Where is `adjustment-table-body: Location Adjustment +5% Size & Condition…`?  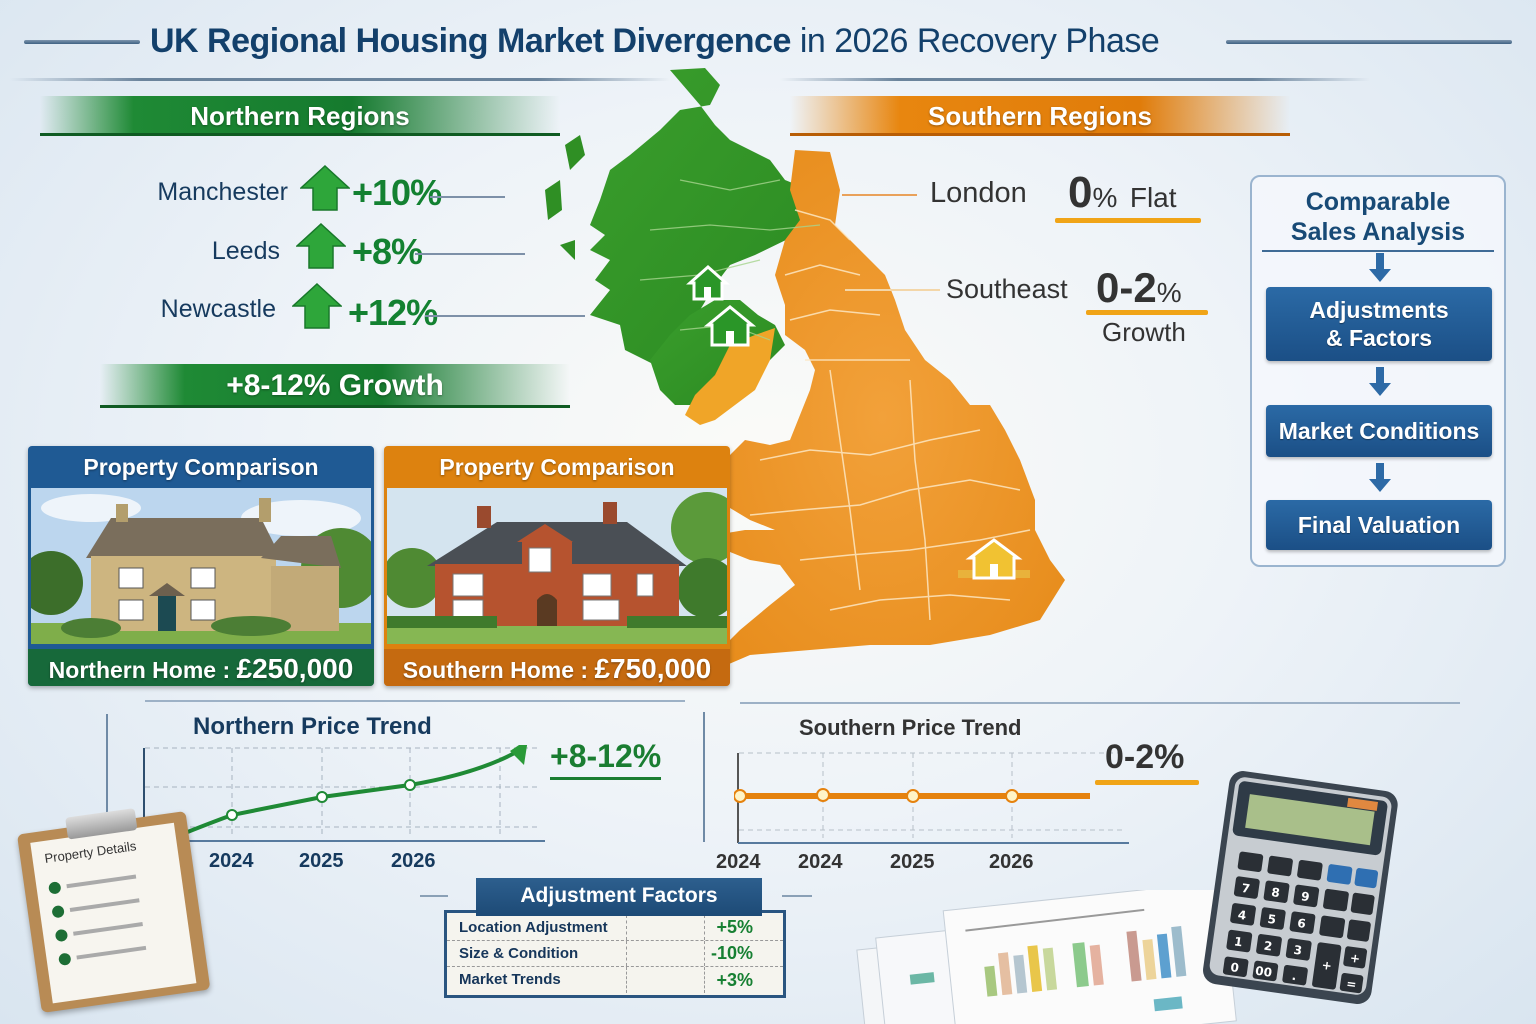 adjustment-table-body: Location Adjustment +5% Size & Condition… is located at coordinates (615, 954).